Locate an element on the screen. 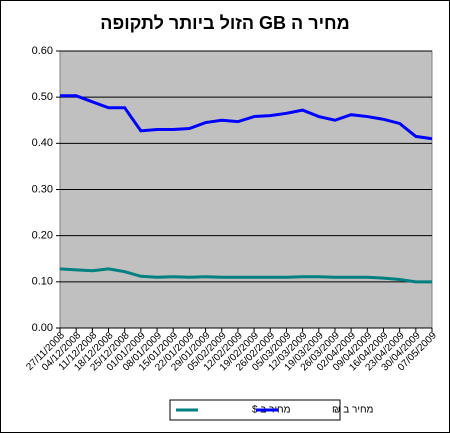  y-tick-label: 0.30 is located at coordinates (42, 189).